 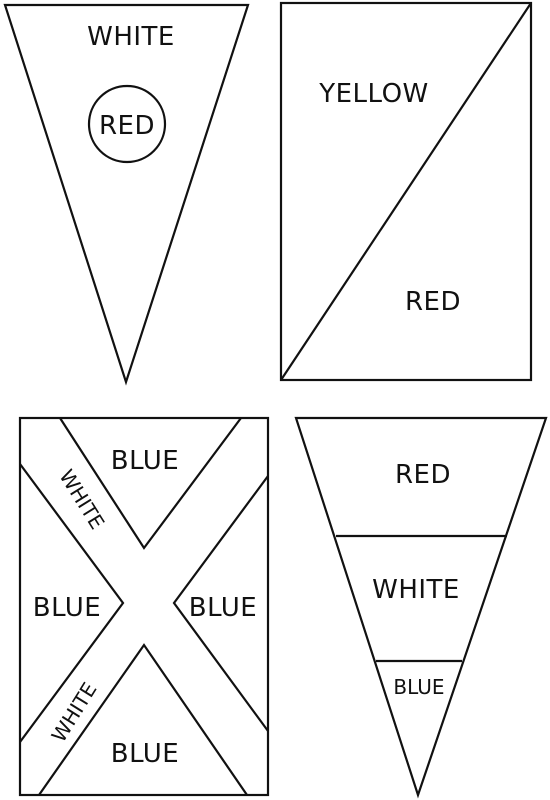 What do you see at coordinates (373, 94) in the screenshot?
I see `rect-flag-upper-label: YELLOW` at bounding box center [373, 94].